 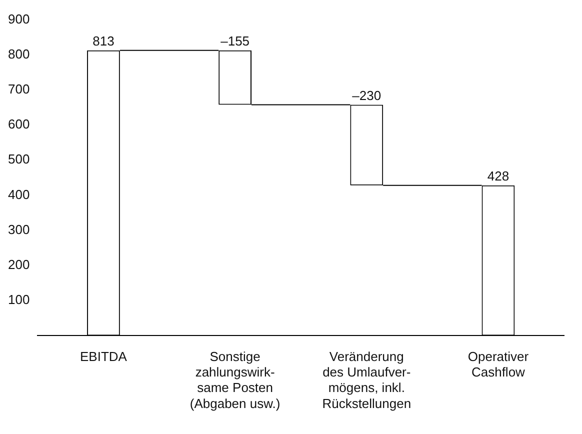 I want to click on y-tick-label: 700, so click(x=19, y=89).